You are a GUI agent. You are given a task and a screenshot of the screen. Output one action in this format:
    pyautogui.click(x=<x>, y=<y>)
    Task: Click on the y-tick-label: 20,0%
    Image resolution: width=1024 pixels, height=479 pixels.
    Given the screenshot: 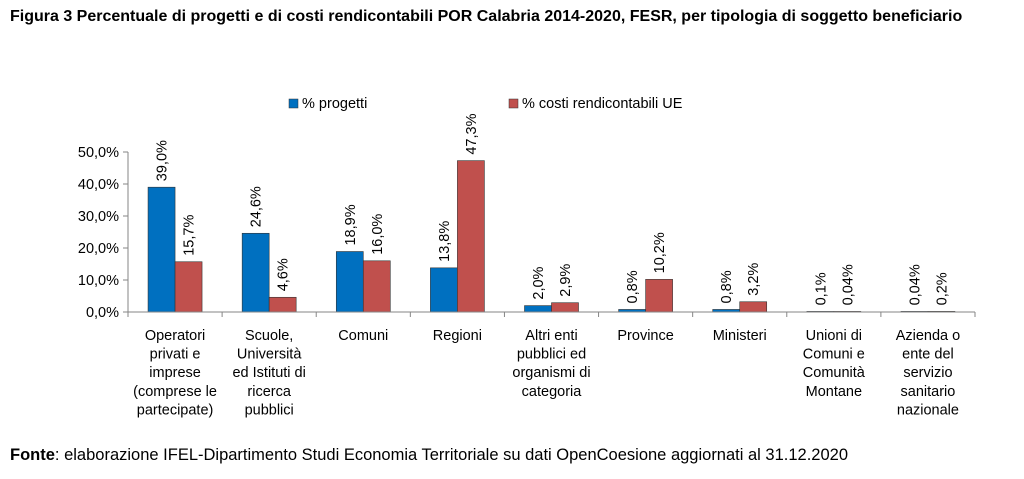 What is the action you would take?
    pyautogui.click(x=98, y=249)
    